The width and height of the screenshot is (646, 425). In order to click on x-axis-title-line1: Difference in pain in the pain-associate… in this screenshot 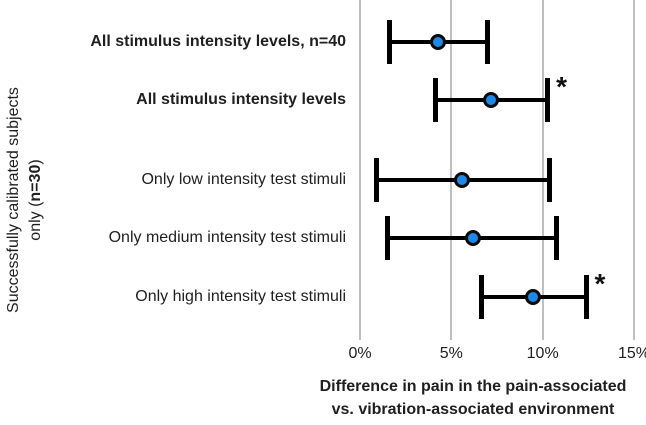, I will do `click(473, 386)`.